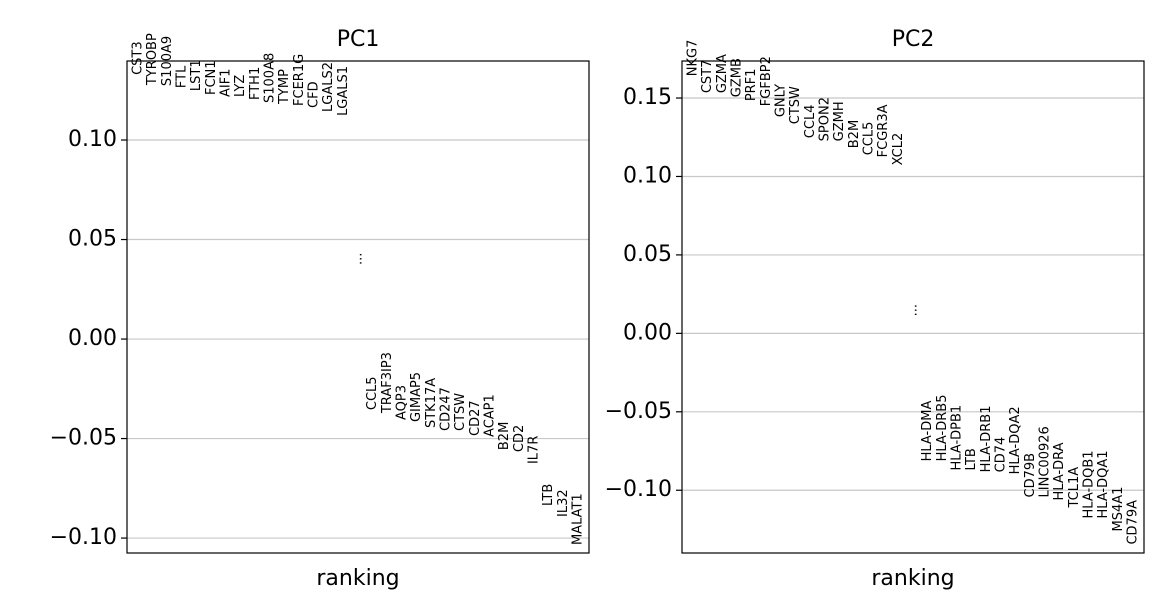 The width and height of the screenshot is (1160, 608). Describe the element at coordinates (578, 519) in the screenshot. I see `gene-label: MALAT1` at that location.